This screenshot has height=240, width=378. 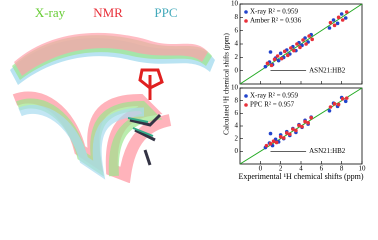 I want to click on x-tick-label: 6, so click(x=322, y=169).